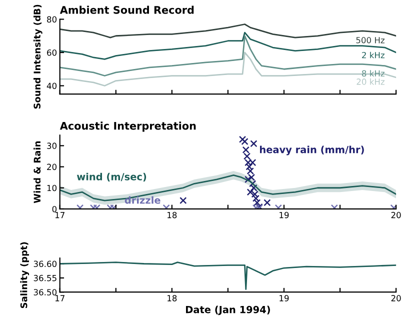 This screenshot has width=410, height=321. Describe the element at coordinates (52, 145) in the screenshot. I see `y-tick-label: 30` at that location.